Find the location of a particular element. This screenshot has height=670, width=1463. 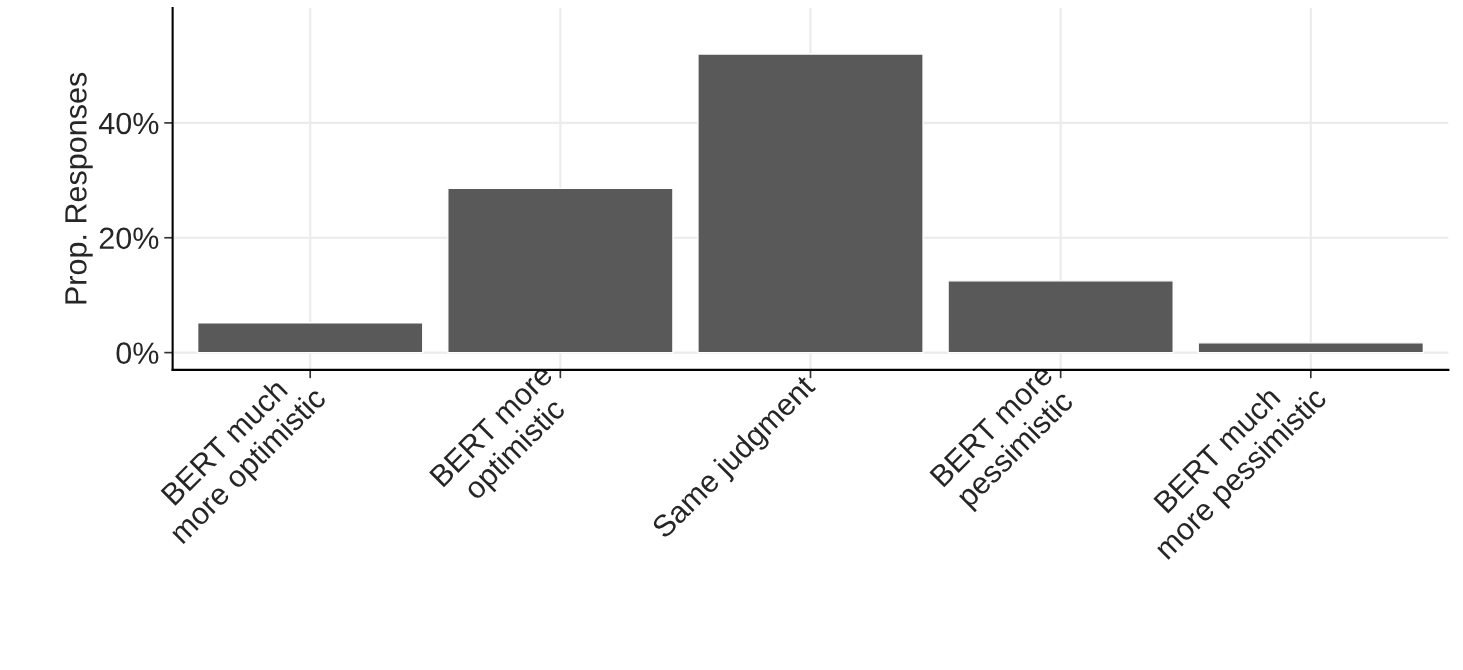

y-axis-title: Prop. Responses is located at coordinates (79, 188).